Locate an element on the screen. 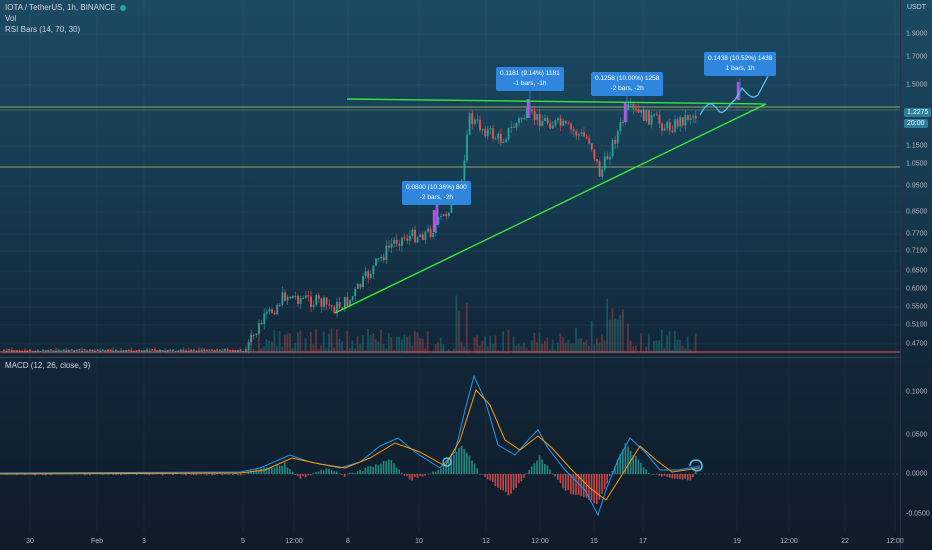 This screenshot has width=932, height=550. pane-divider is located at coordinates (450, 357).